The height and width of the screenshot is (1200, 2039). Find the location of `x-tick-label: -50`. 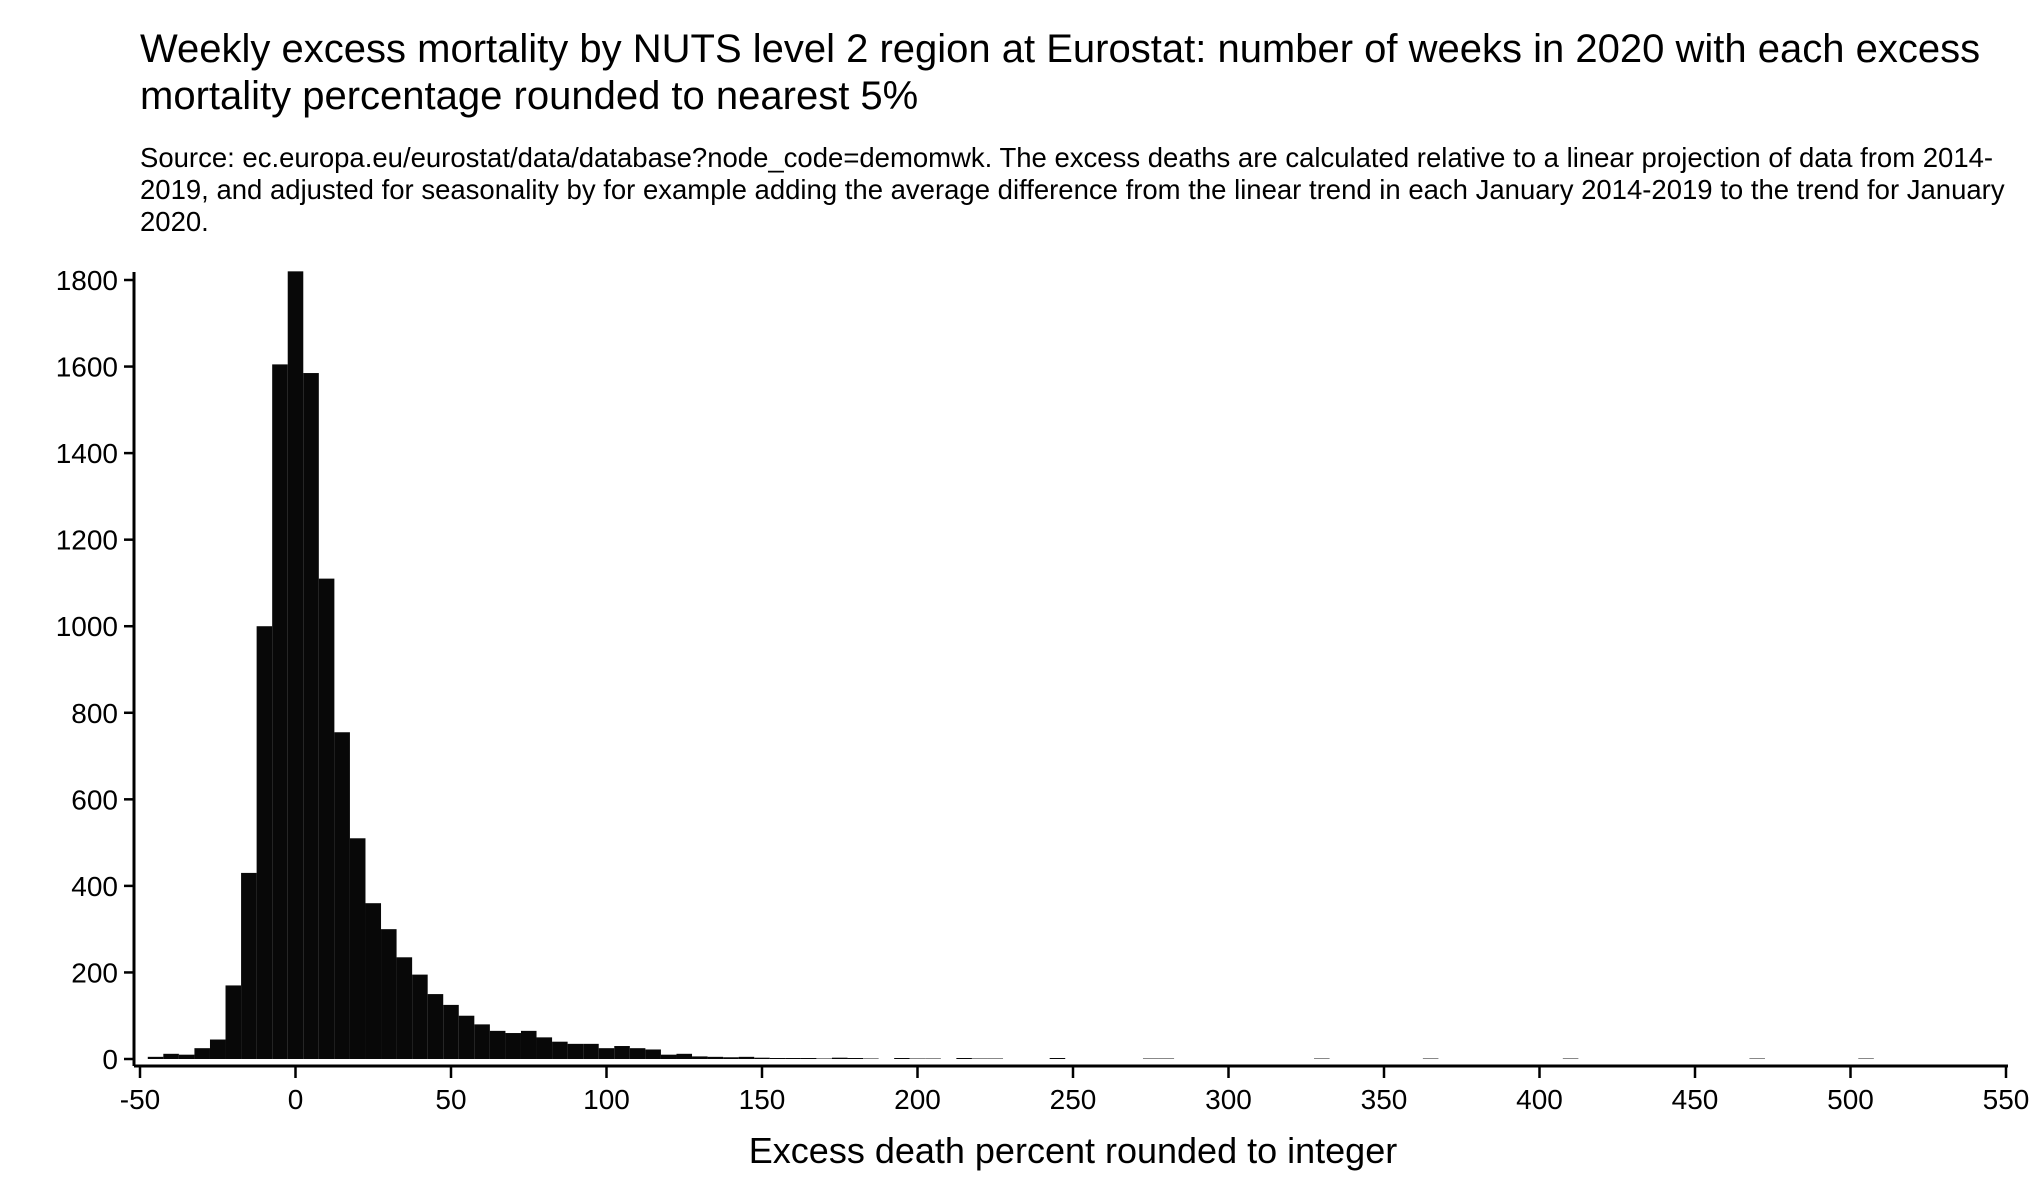

x-tick-label: -50 is located at coordinates (140, 1099).